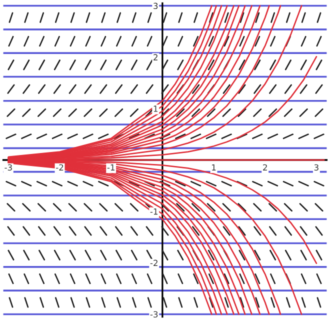  What do you see at coordinates (316, 167) in the screenshot?
I see `x-tick-label: 3` at bounding box center [316, 167].